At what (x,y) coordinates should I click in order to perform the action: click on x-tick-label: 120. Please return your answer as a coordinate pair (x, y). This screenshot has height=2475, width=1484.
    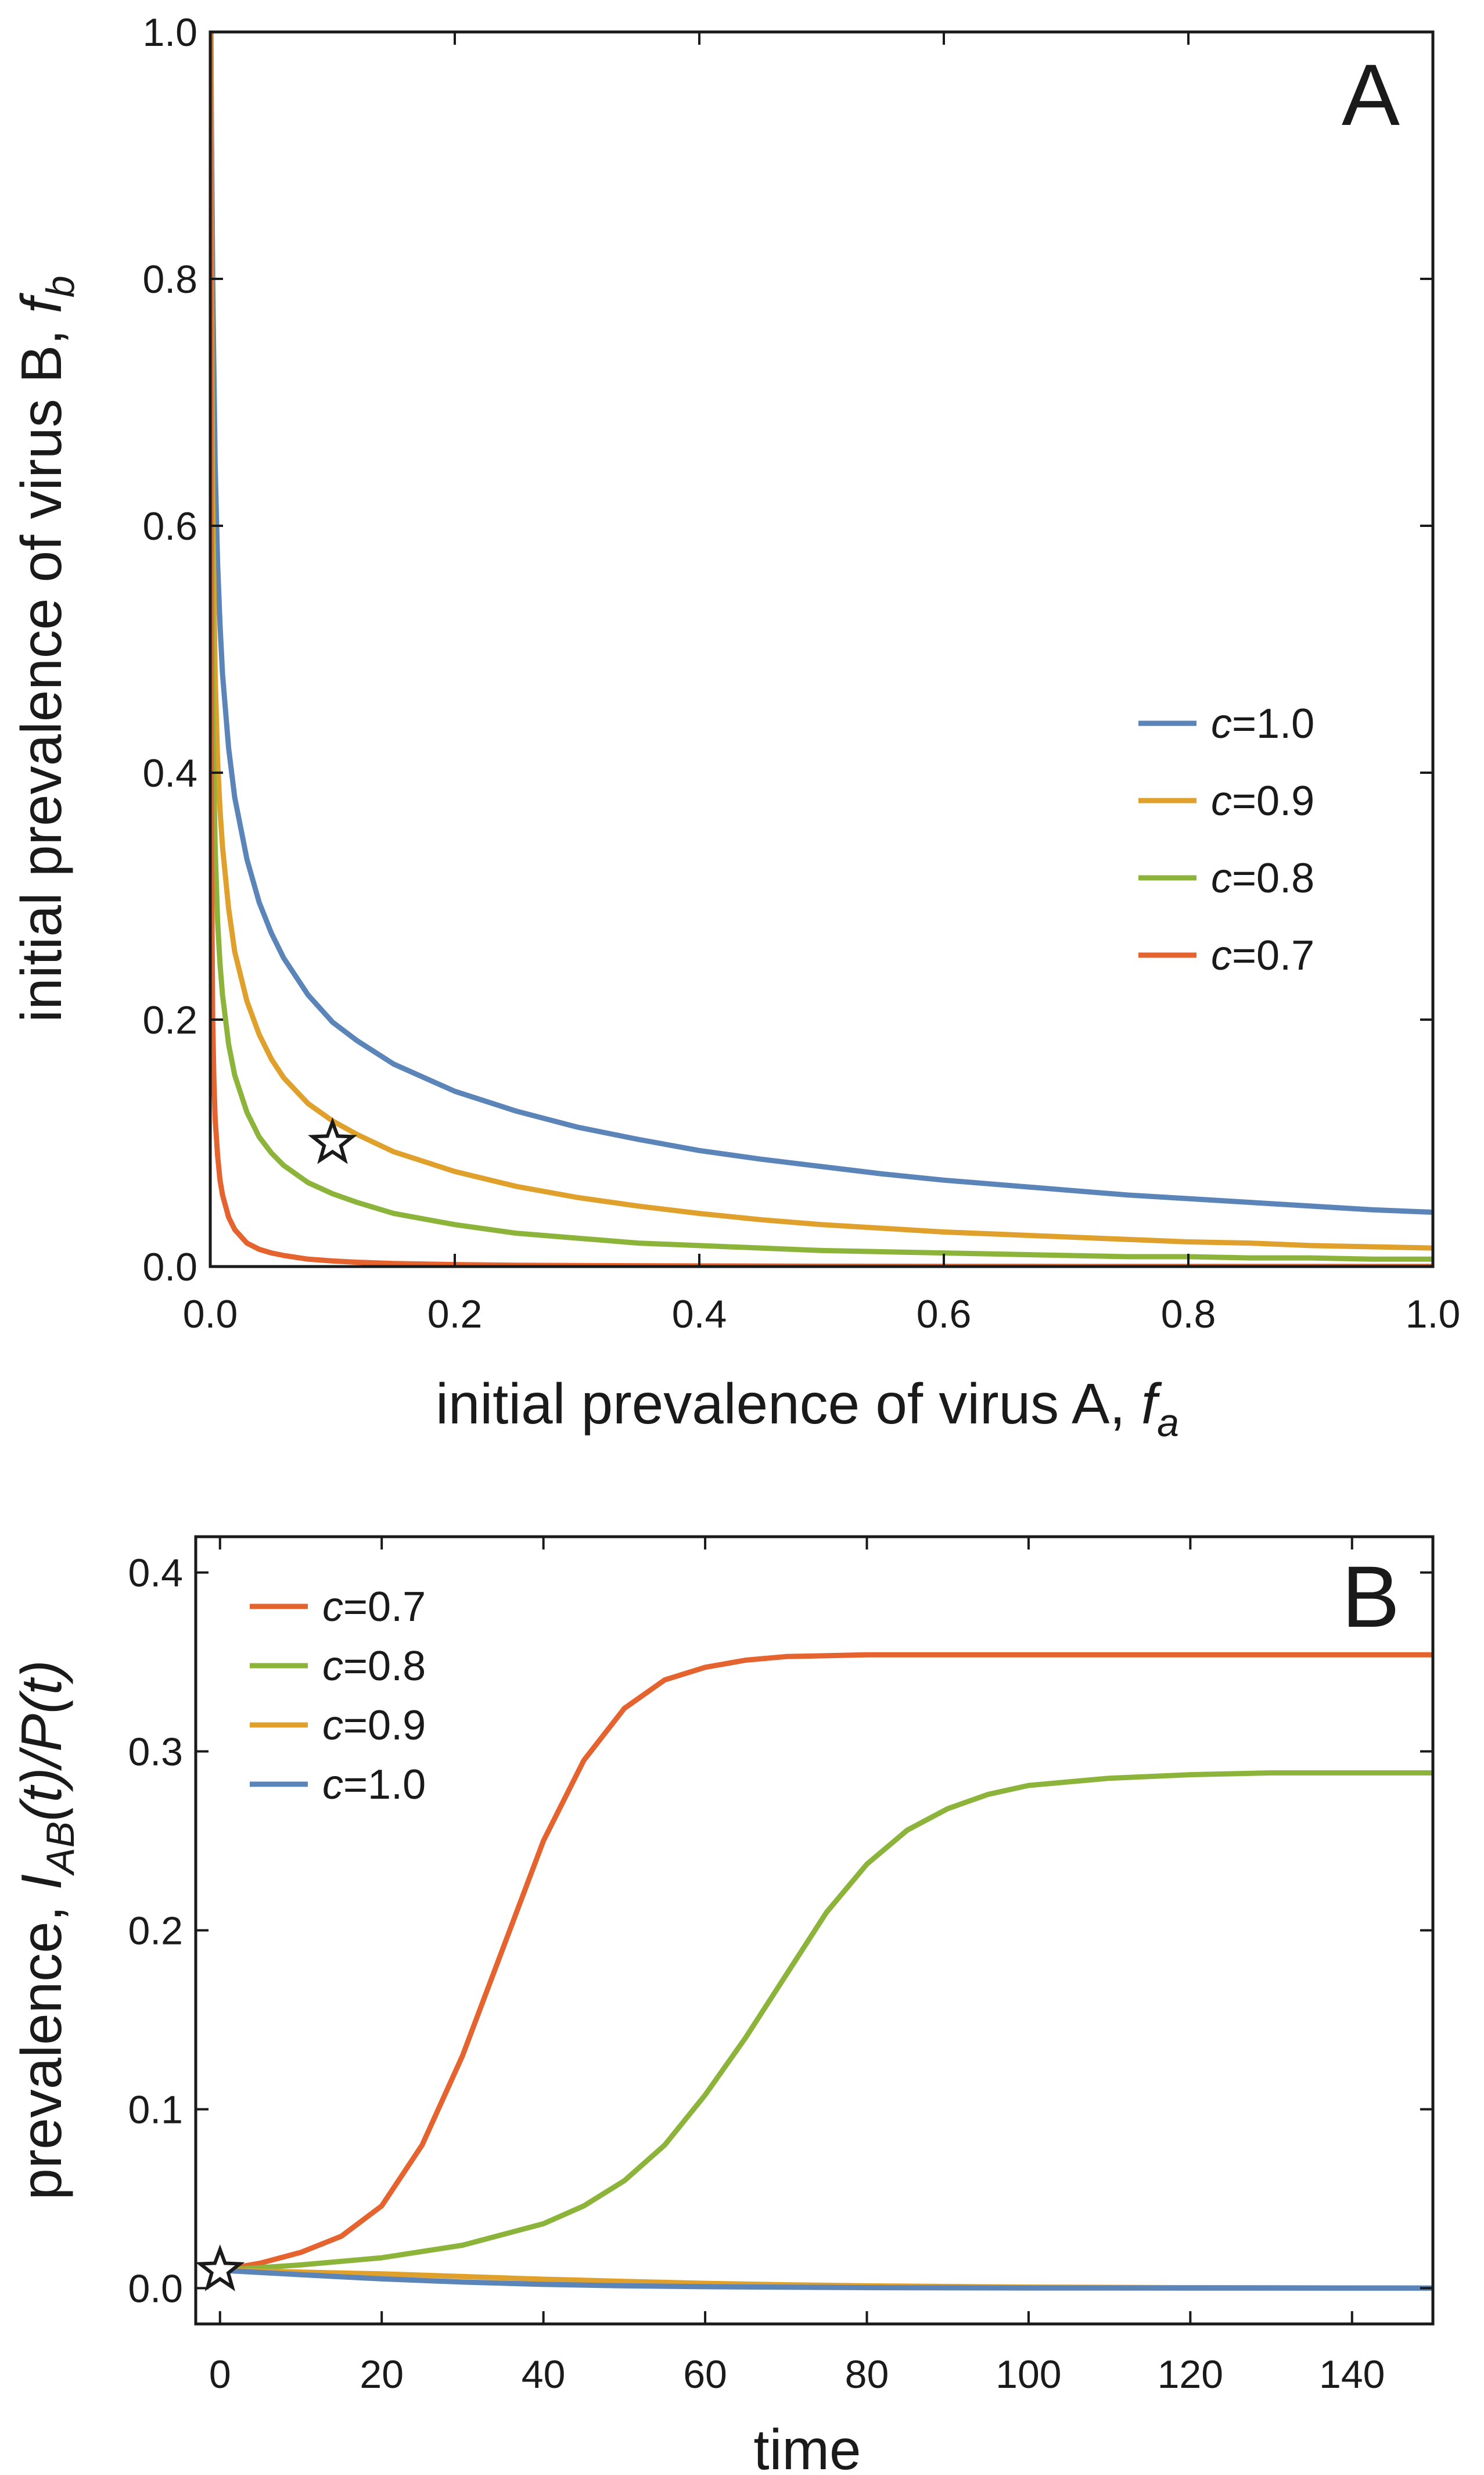
    Looking at the image, I should click on (1190, 2374).